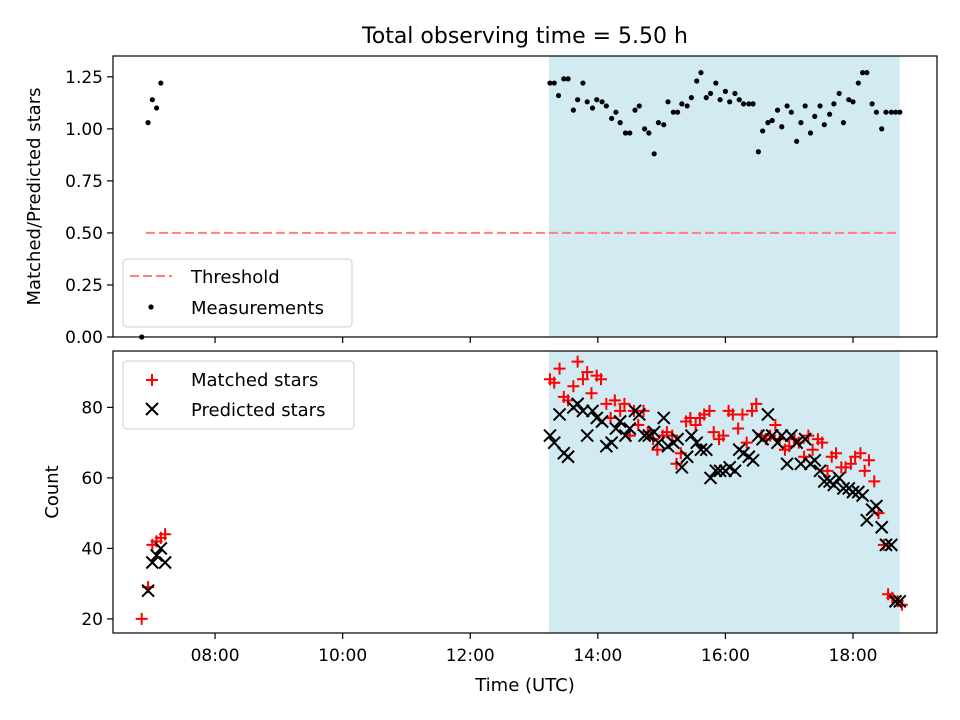 Image resolution: width=960 pixels, height=720 pixels. I want to click on ratio-legend-box, so click(237, 293).